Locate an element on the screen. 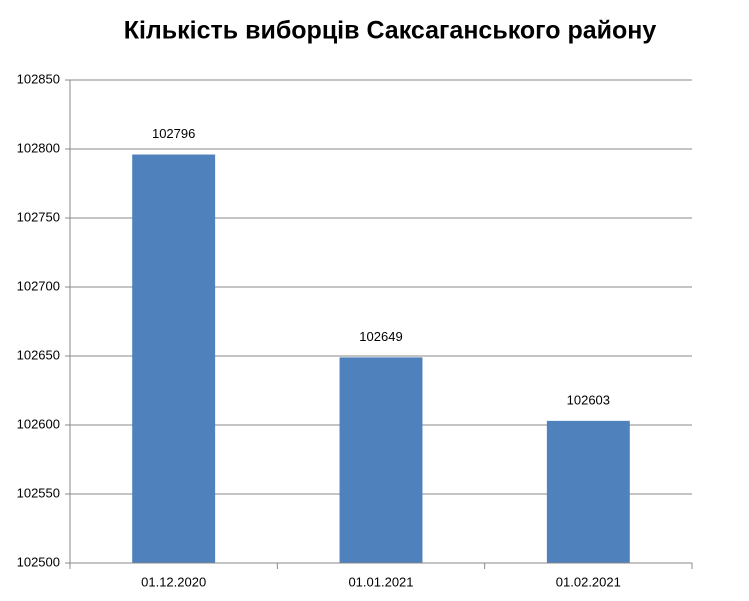 The height and width of the screenshot is (601, 749). y-tick-label: 102750 is located at coordinates (38, 216).